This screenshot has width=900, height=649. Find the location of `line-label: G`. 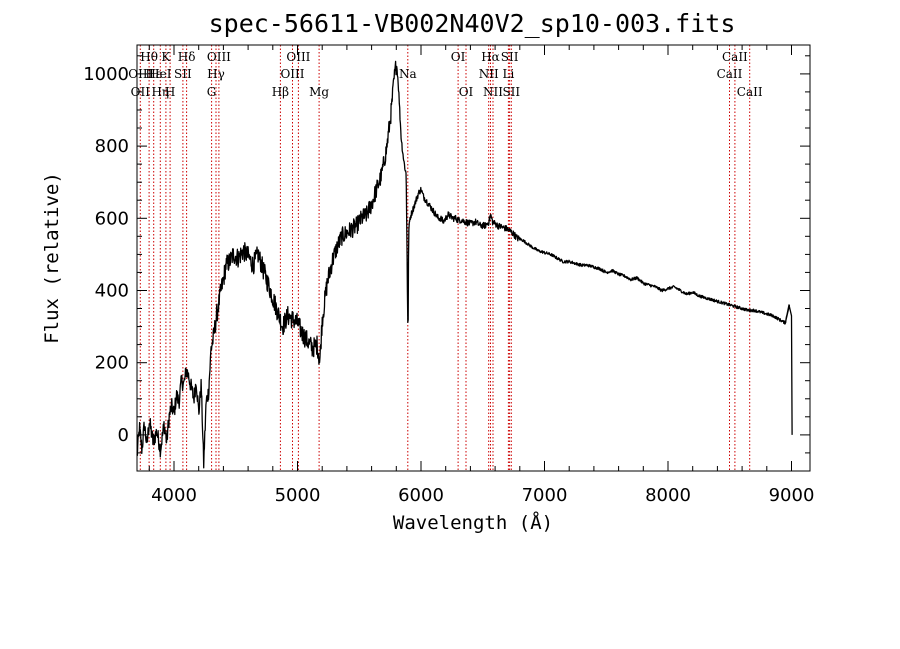

line-label: G is located at coordinates (212, 92).